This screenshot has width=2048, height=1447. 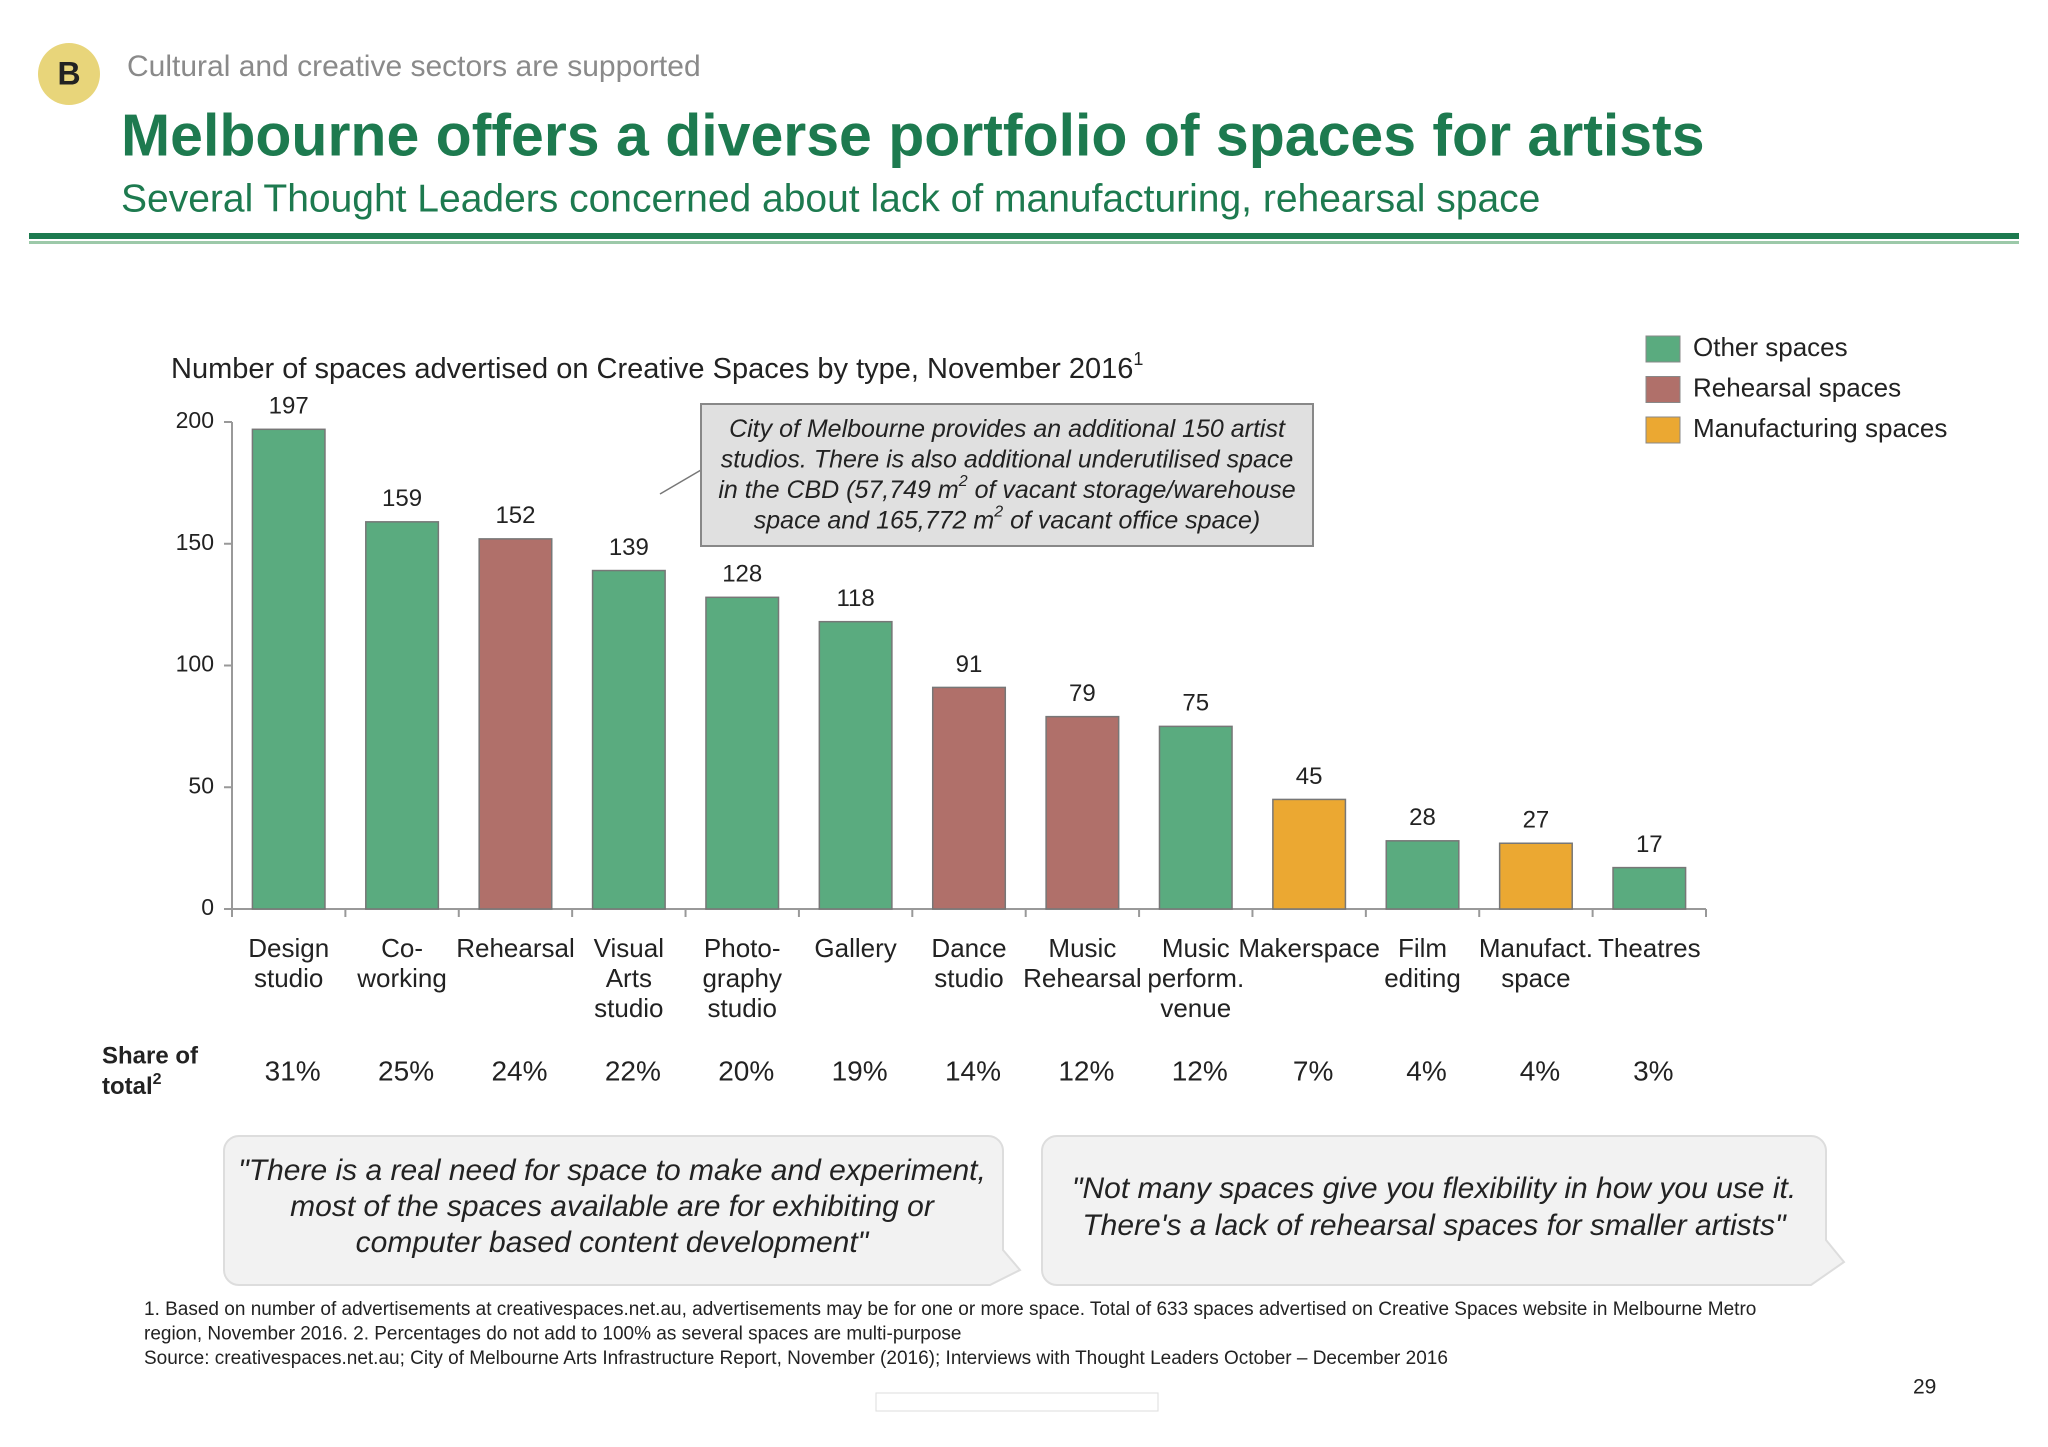 I want to click on value-label: 128, so click(x=742, y=574).